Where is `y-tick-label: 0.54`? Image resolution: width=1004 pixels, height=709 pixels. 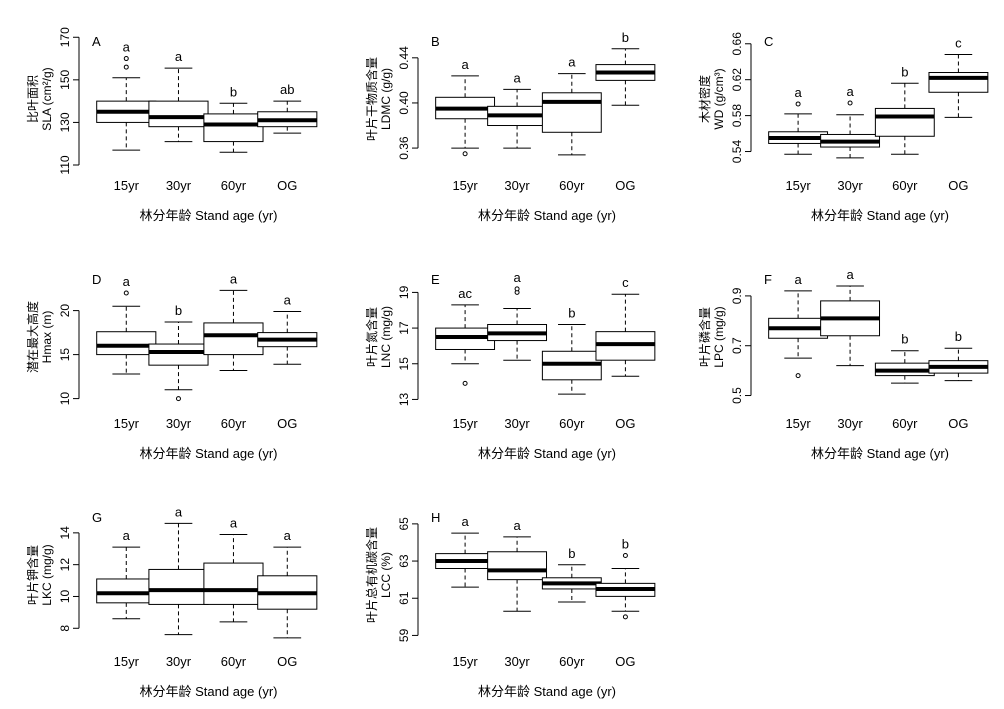 y-tick-label: 0.54 is located at coordinates (737, 152).